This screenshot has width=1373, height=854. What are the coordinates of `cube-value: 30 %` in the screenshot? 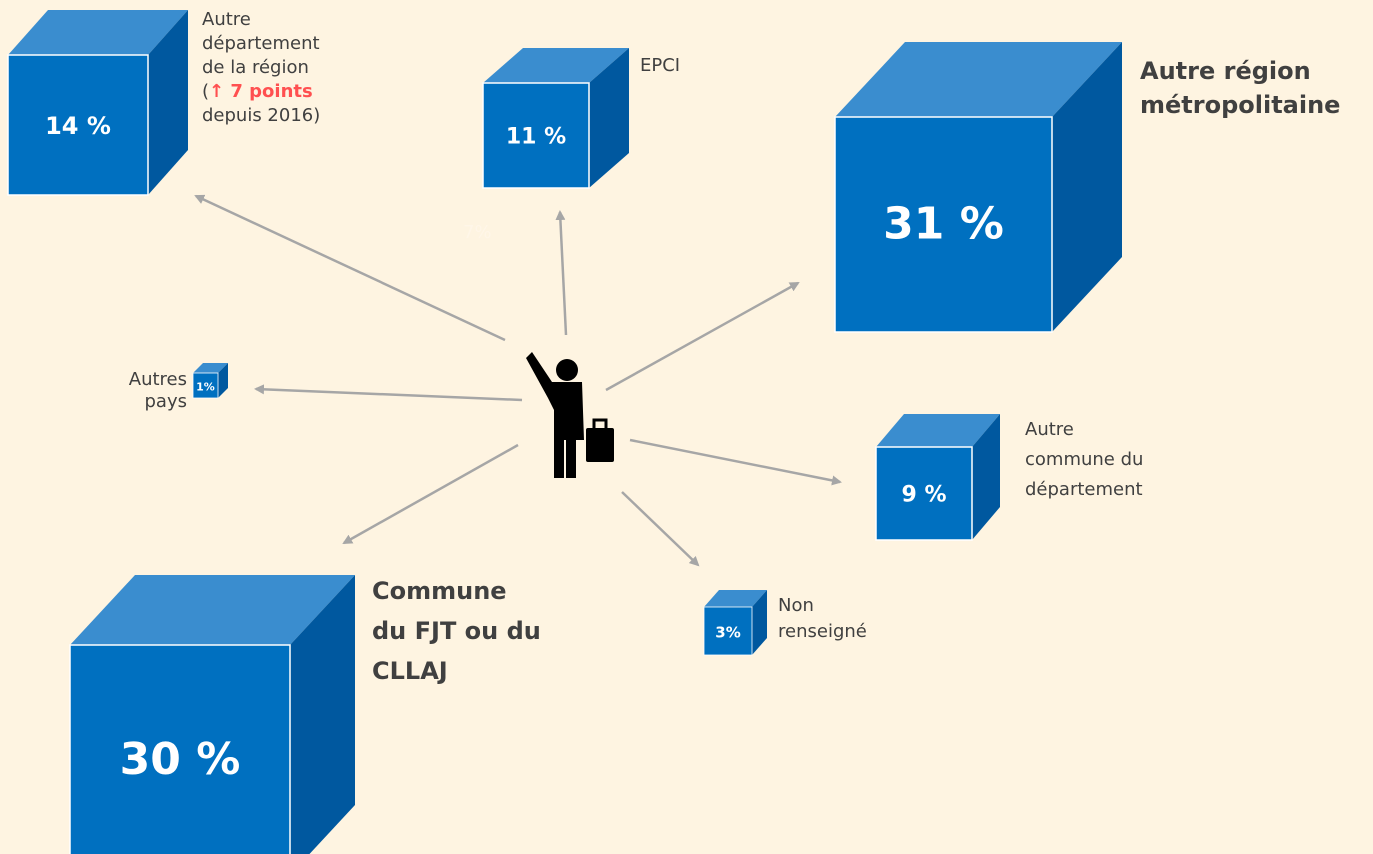 It's located at (180, 759).